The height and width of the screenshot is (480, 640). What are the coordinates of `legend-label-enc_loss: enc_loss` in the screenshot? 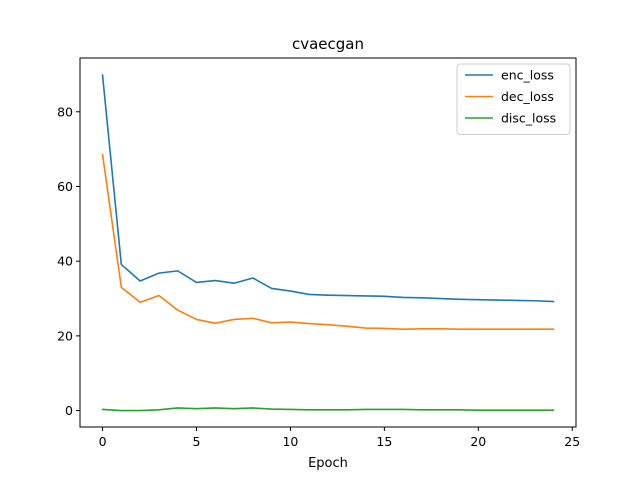 It's located at (527, 75).